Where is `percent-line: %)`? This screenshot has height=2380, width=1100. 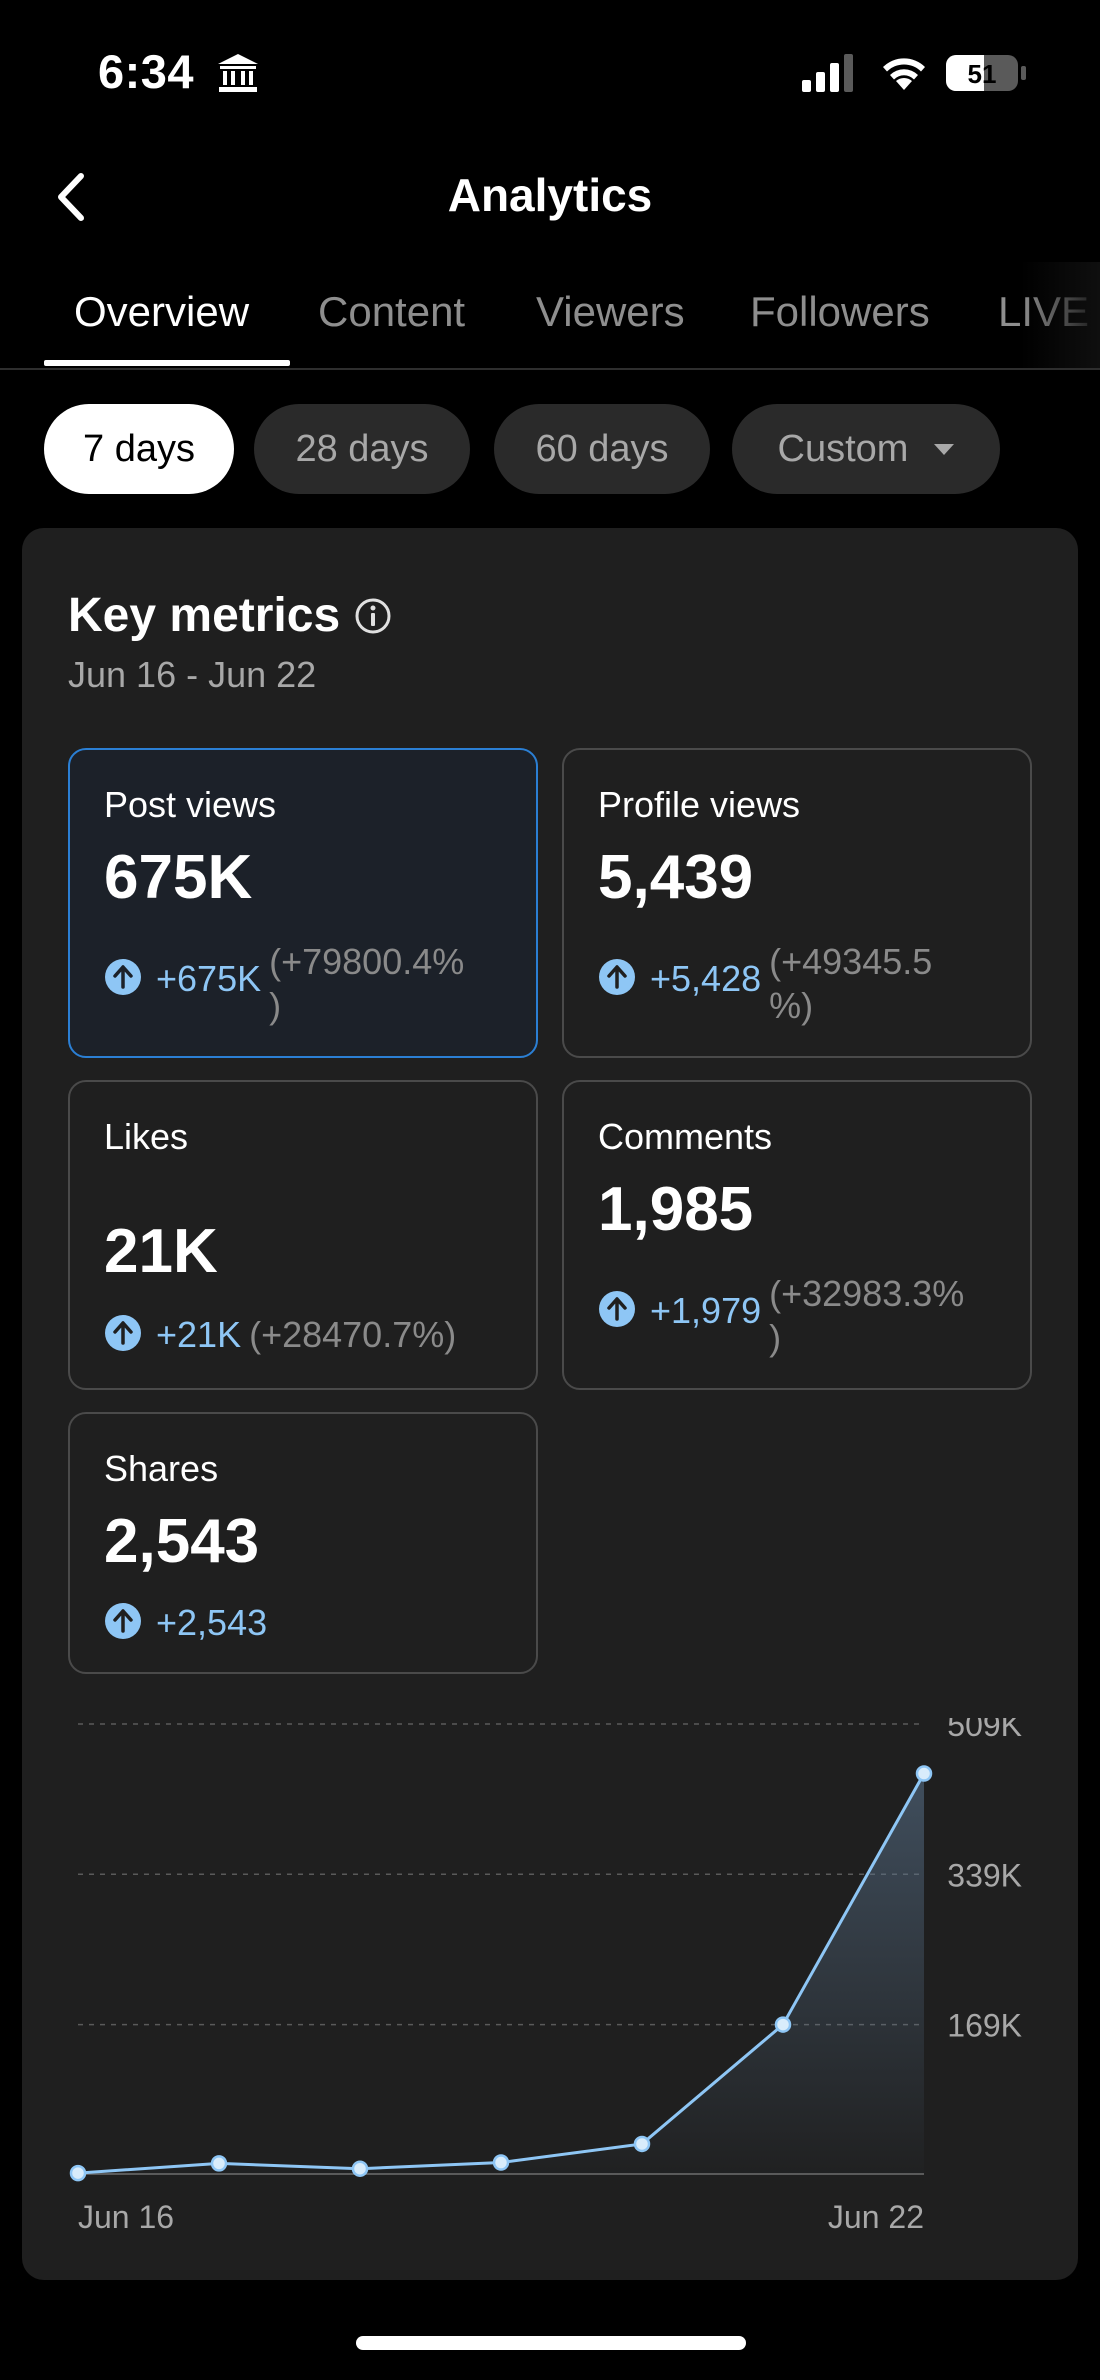
percent-line: %) is located at coordinates (791, 1005).